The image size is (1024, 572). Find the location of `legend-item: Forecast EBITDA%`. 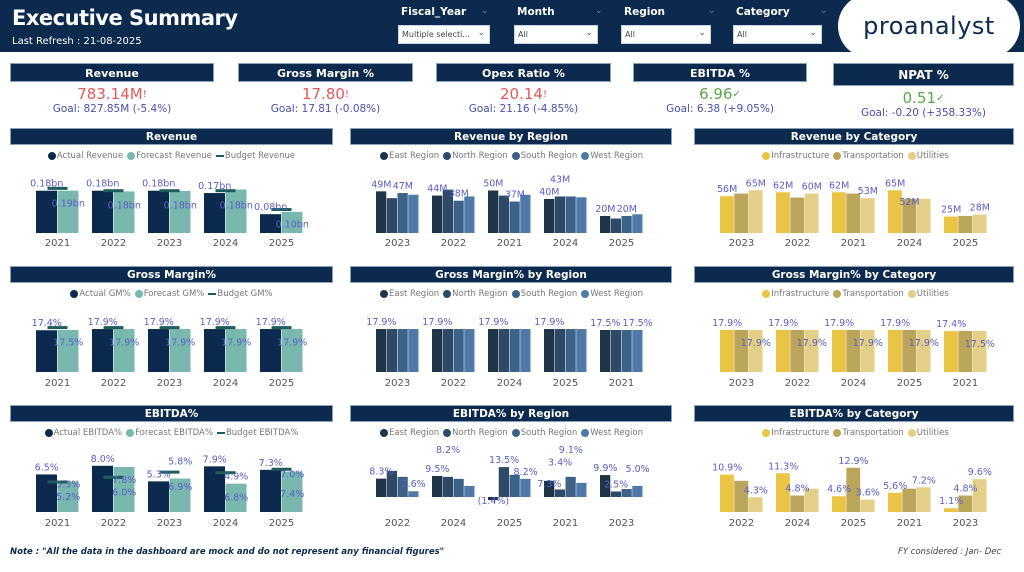

legend-item: Forecast EBITDA% is located at coordinates (169, 433).